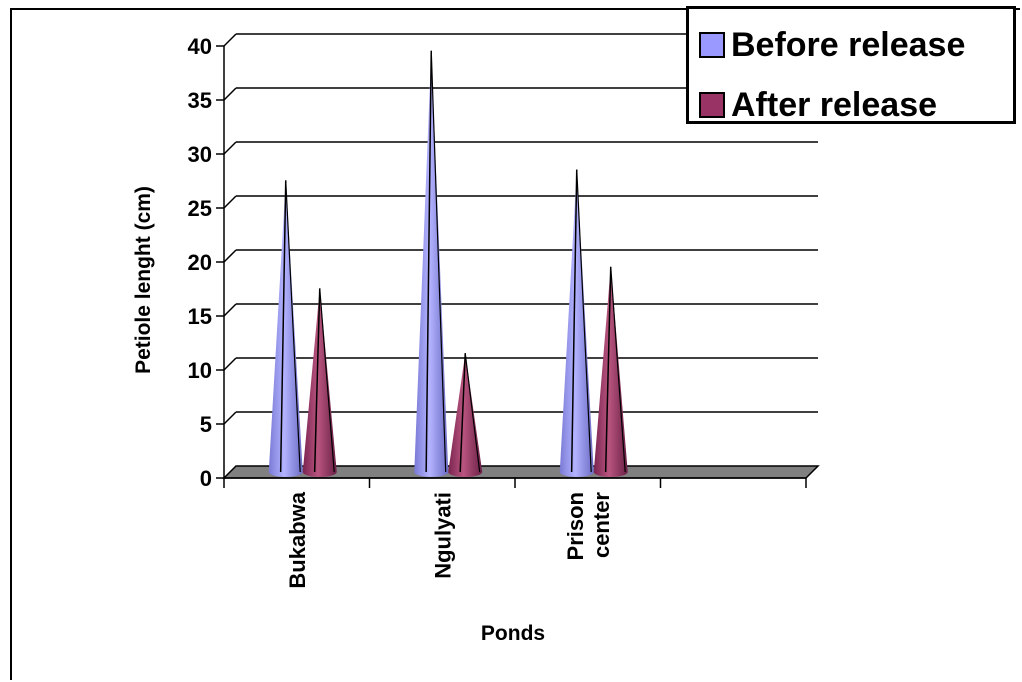 This screenshot has width=1022, height=682. What do you see at coordinates (206, 478) in the screenshot?
I see `y-tick-label: 0` at bounding box center [206, 478].